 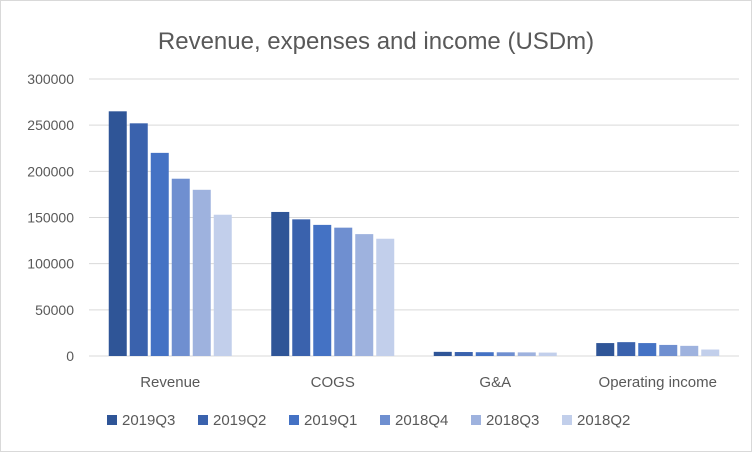 What do you see at coordinates (50, 125) in the screenshot?
I see `y-tick-label: 250000` at bounding box center [50, 125].